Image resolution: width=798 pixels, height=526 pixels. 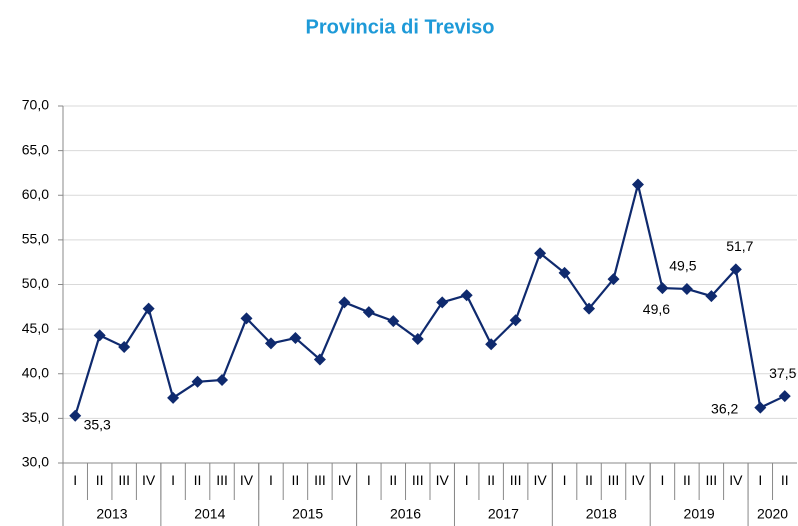 I want to click on x-group-label: 2018, so click(x=601, y=514).